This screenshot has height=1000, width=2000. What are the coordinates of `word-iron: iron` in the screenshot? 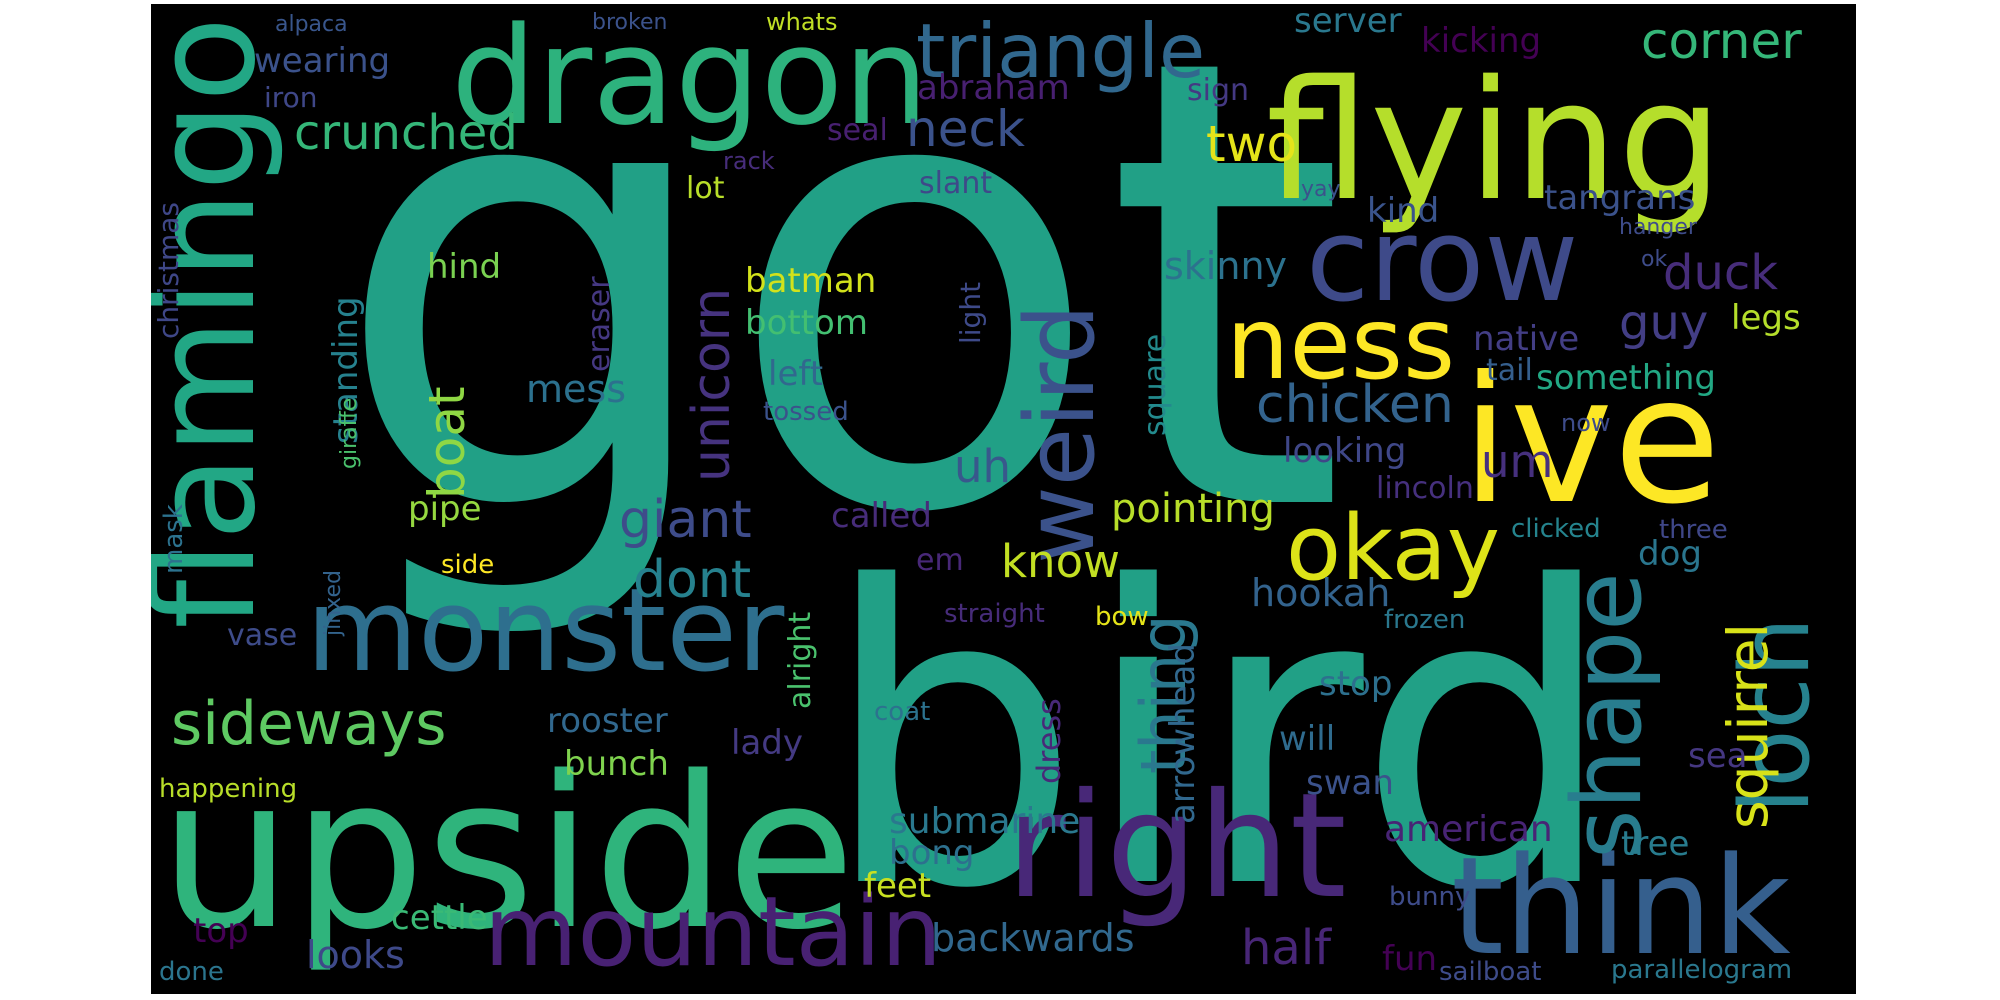 It's located at (291, 97).